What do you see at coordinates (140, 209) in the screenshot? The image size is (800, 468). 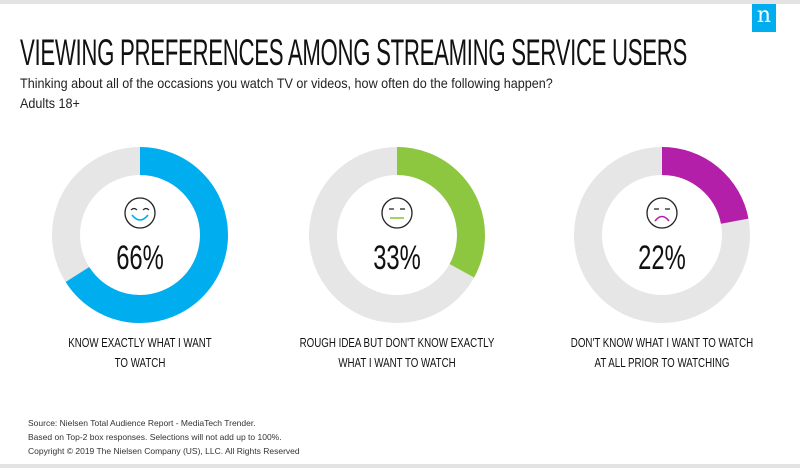 I see `face-eyes` at bounding box center [140, 209].